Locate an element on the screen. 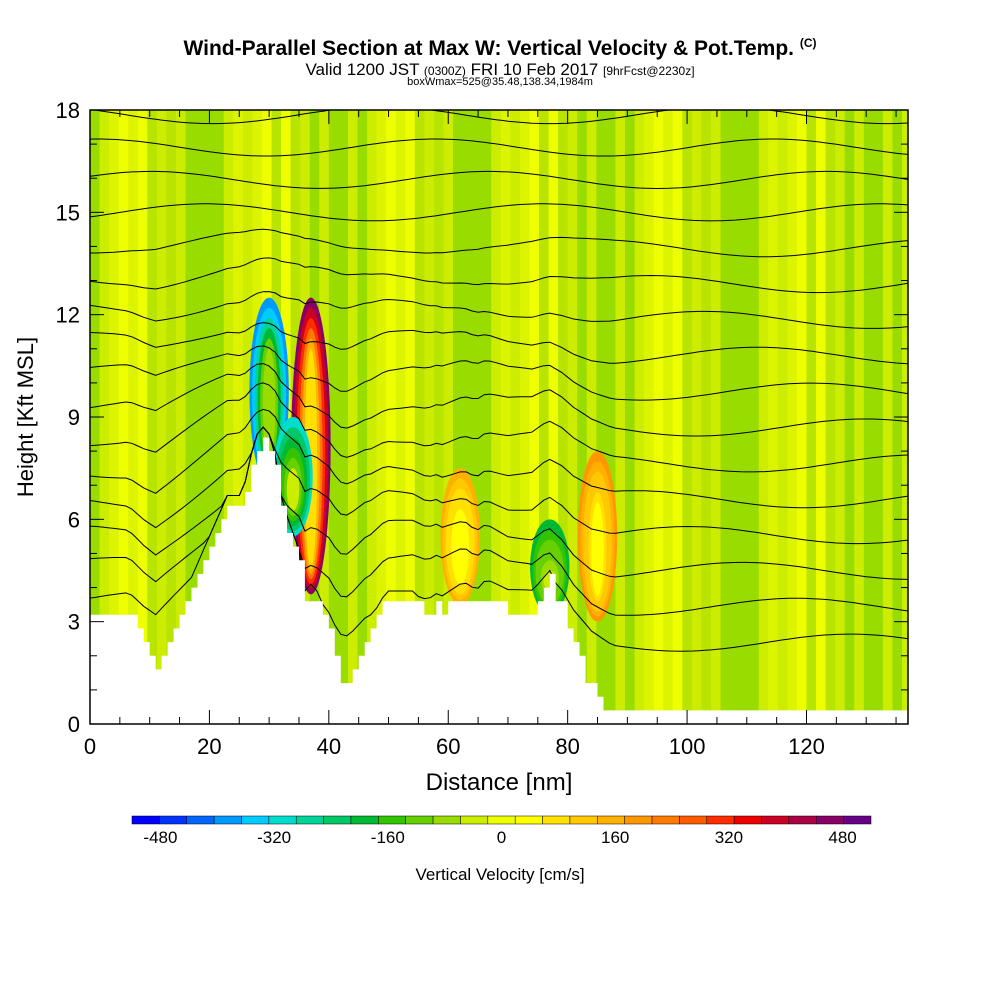 This screenshot has width=1000, height=1000. x-tick-label: 20 is located at coordinates (209, 746).